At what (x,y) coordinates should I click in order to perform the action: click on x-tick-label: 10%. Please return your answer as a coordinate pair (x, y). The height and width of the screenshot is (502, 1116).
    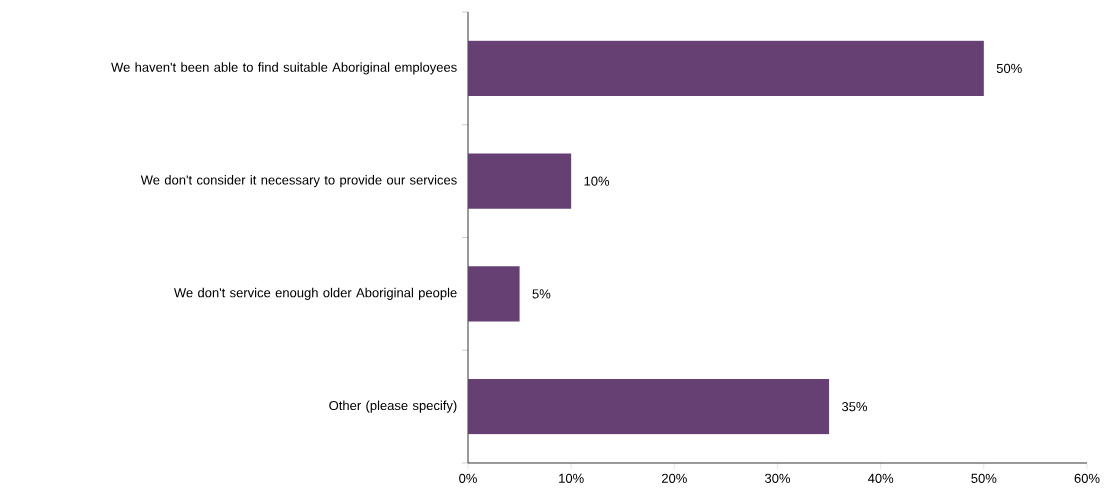
    Looking at the image, I should click on (571, 478).